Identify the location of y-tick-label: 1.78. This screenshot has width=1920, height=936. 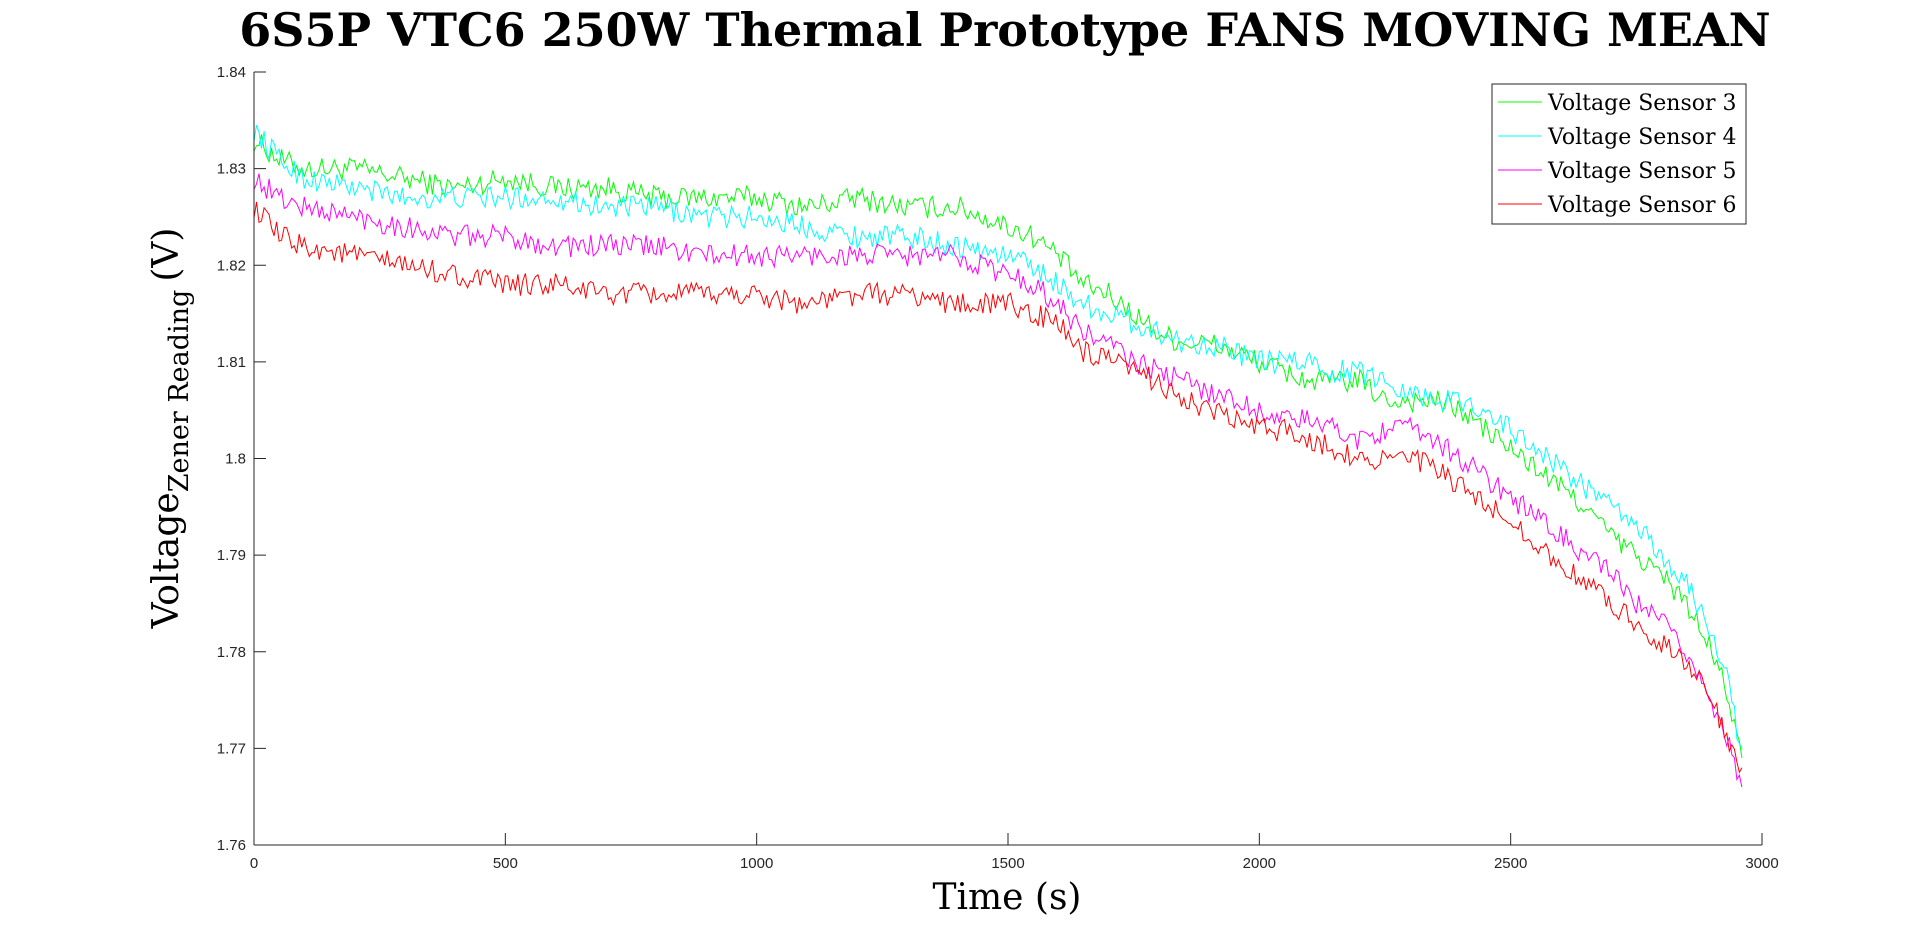
(231, 652).